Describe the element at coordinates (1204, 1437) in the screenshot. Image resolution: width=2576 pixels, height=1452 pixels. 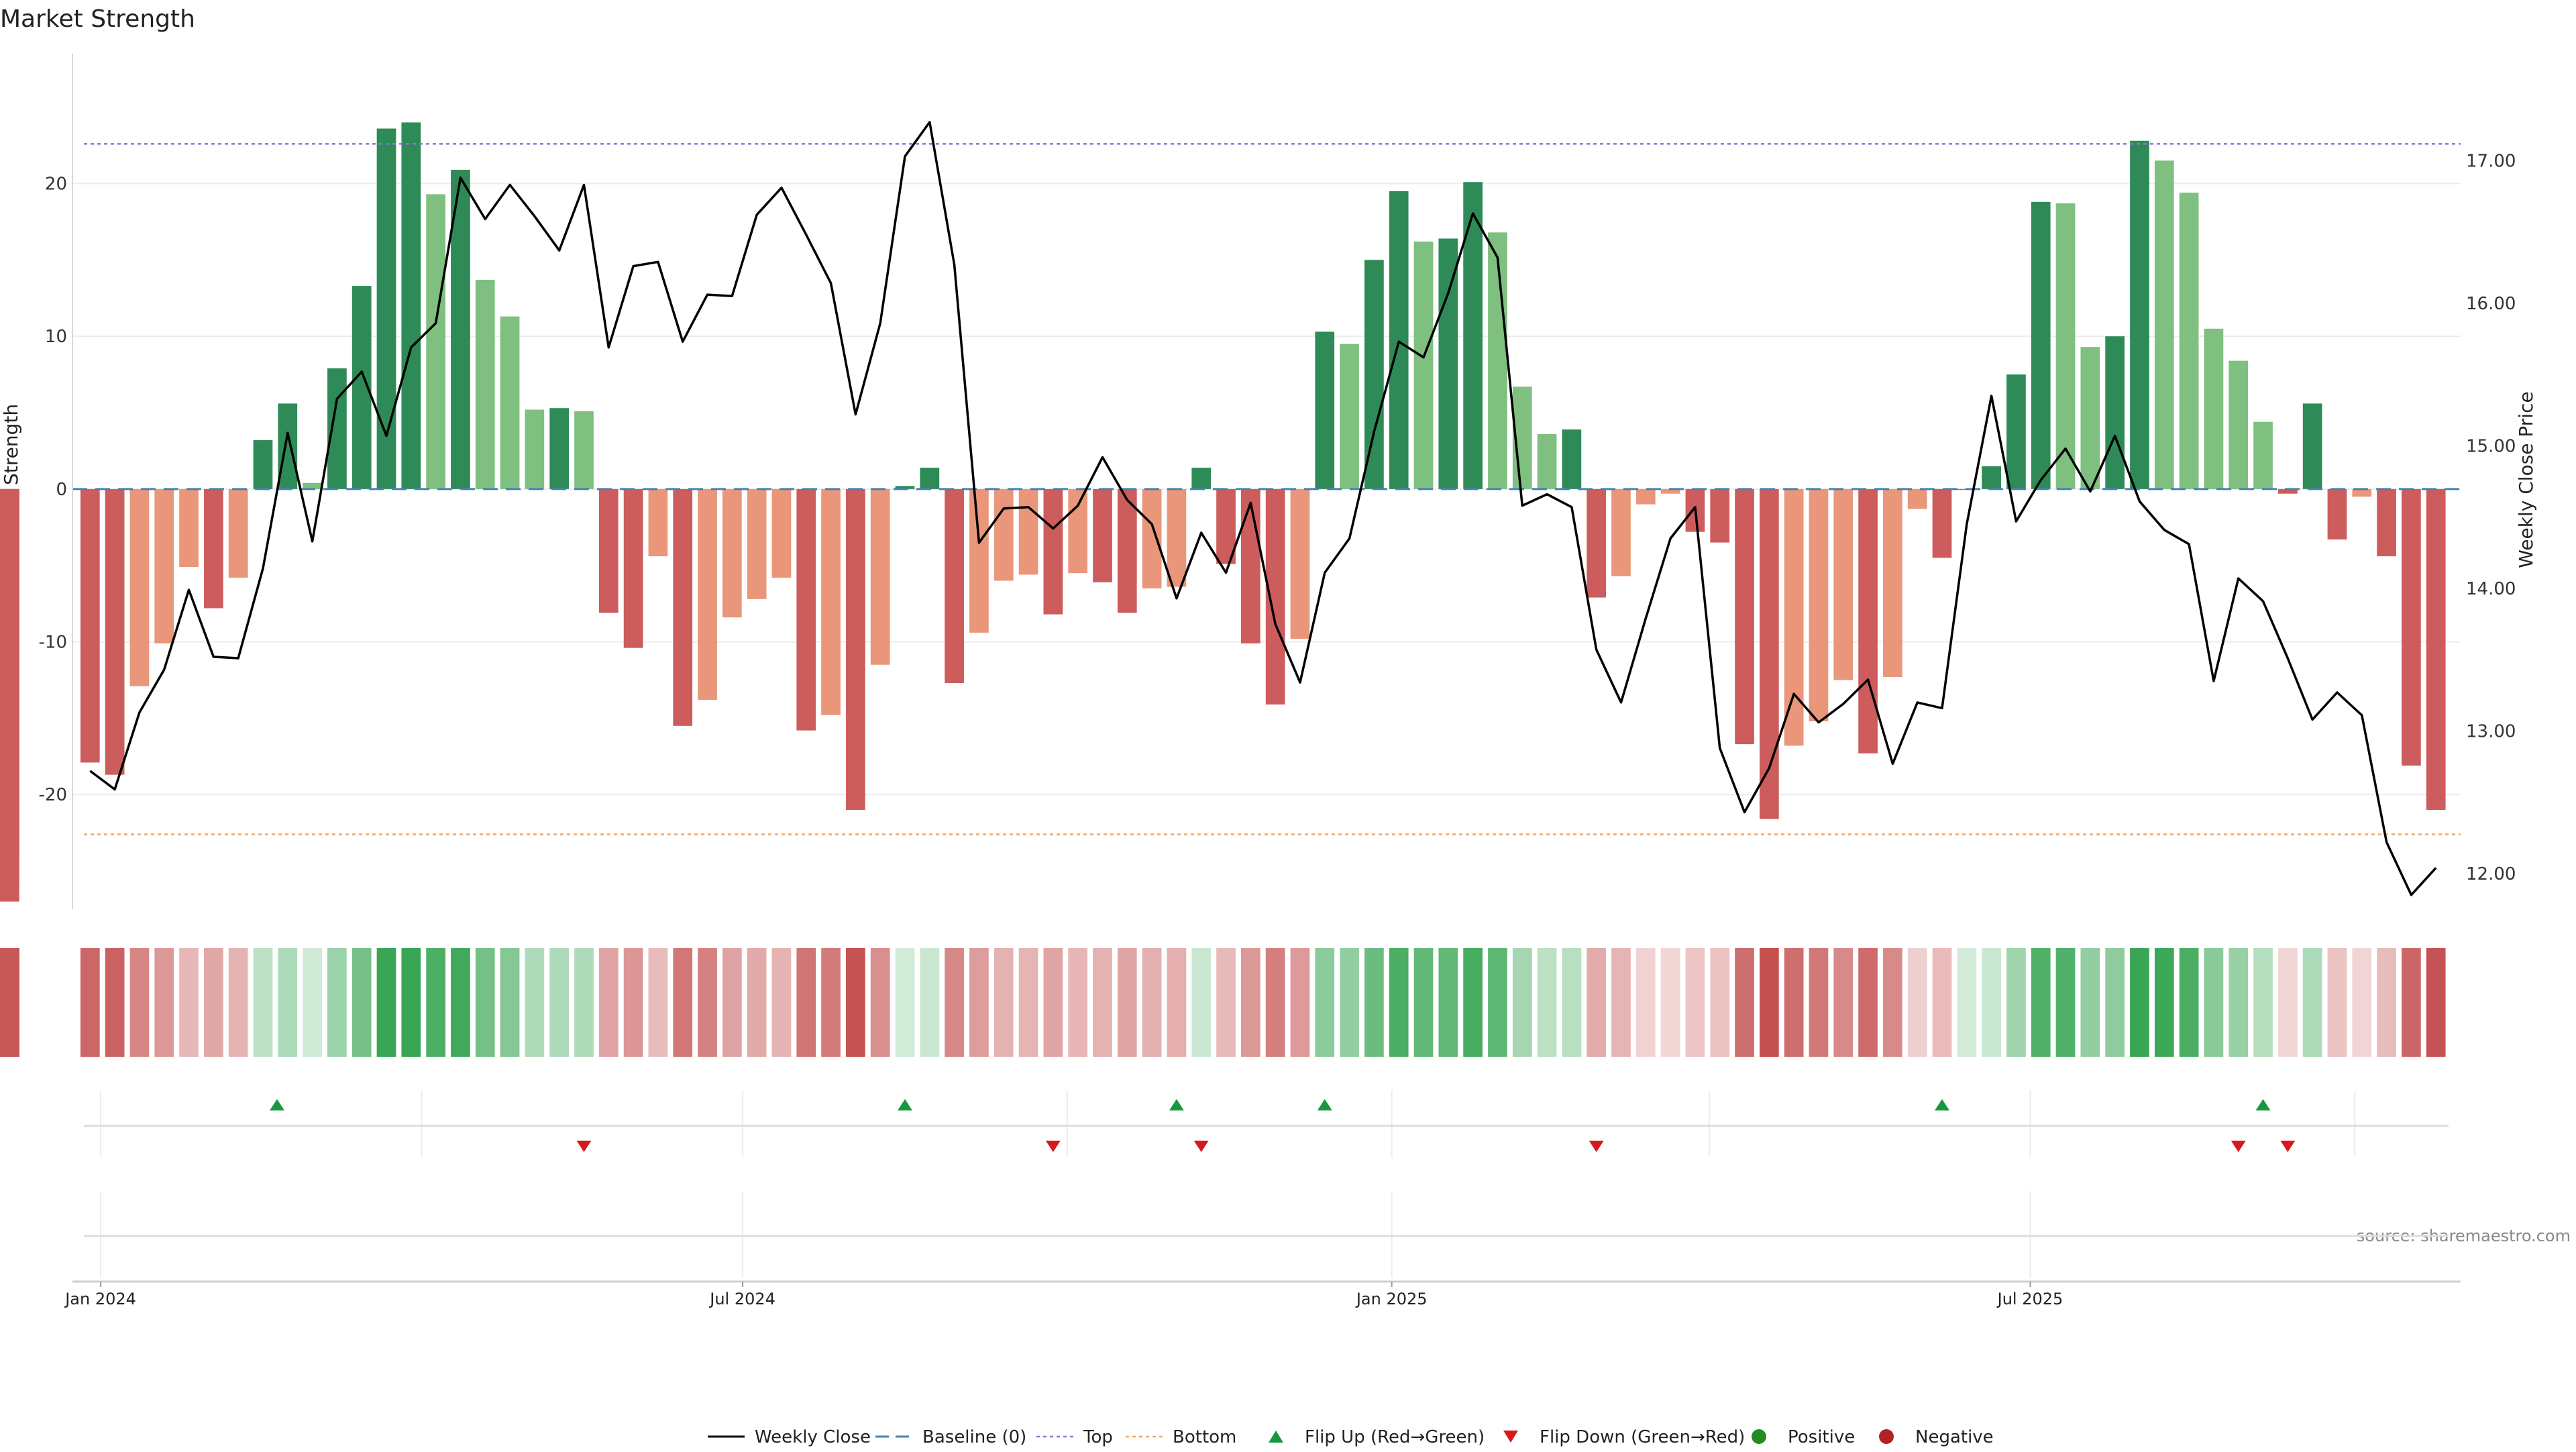
I see `legend-label: Bottom` at that location.